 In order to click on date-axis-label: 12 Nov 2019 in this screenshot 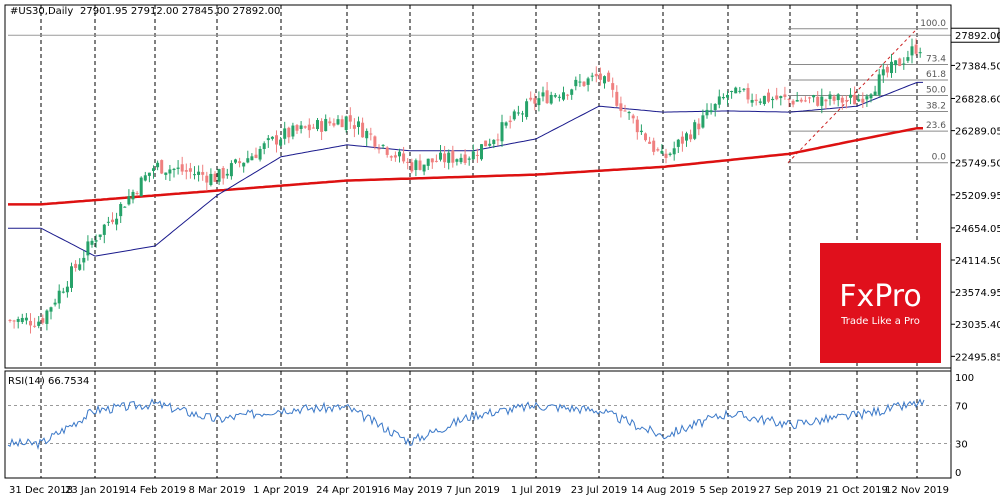, I will do `click(917, 490)`.